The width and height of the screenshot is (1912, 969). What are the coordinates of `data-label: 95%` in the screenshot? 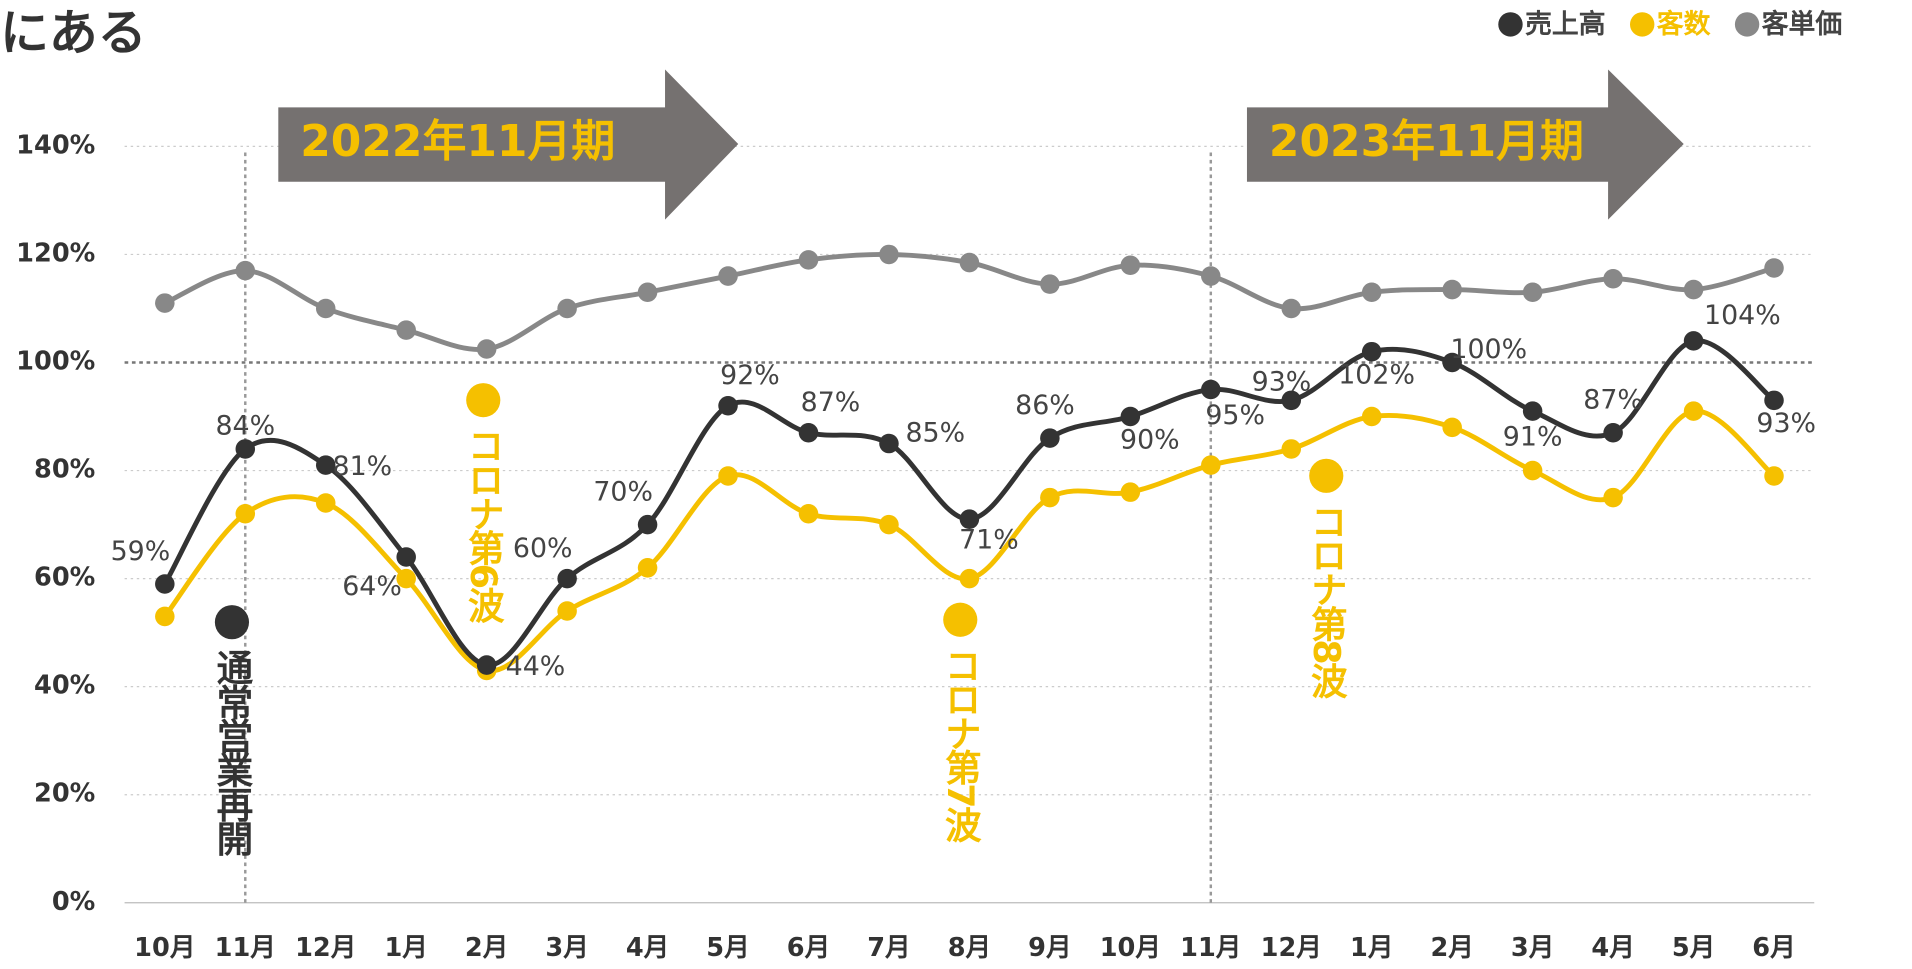 It's located at (1235, 415).